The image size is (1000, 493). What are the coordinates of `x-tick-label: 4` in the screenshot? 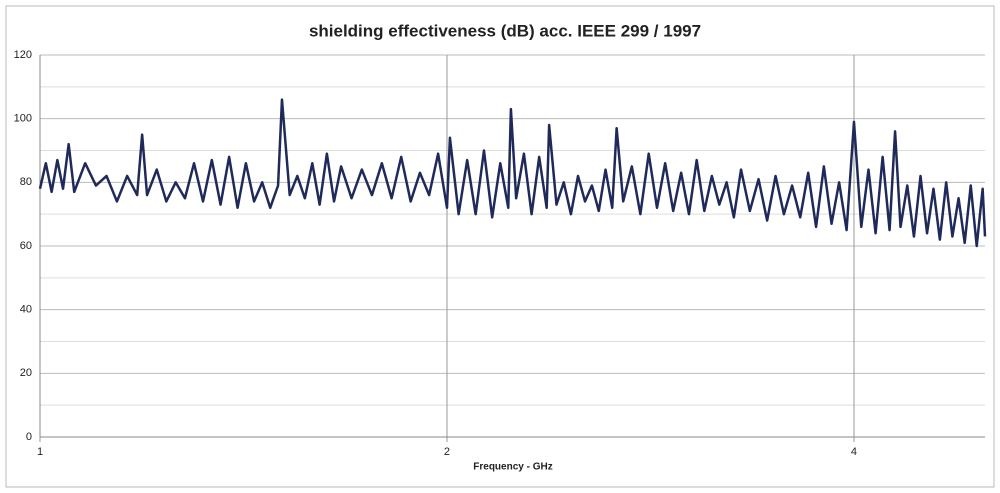 It's located at (854, 452).